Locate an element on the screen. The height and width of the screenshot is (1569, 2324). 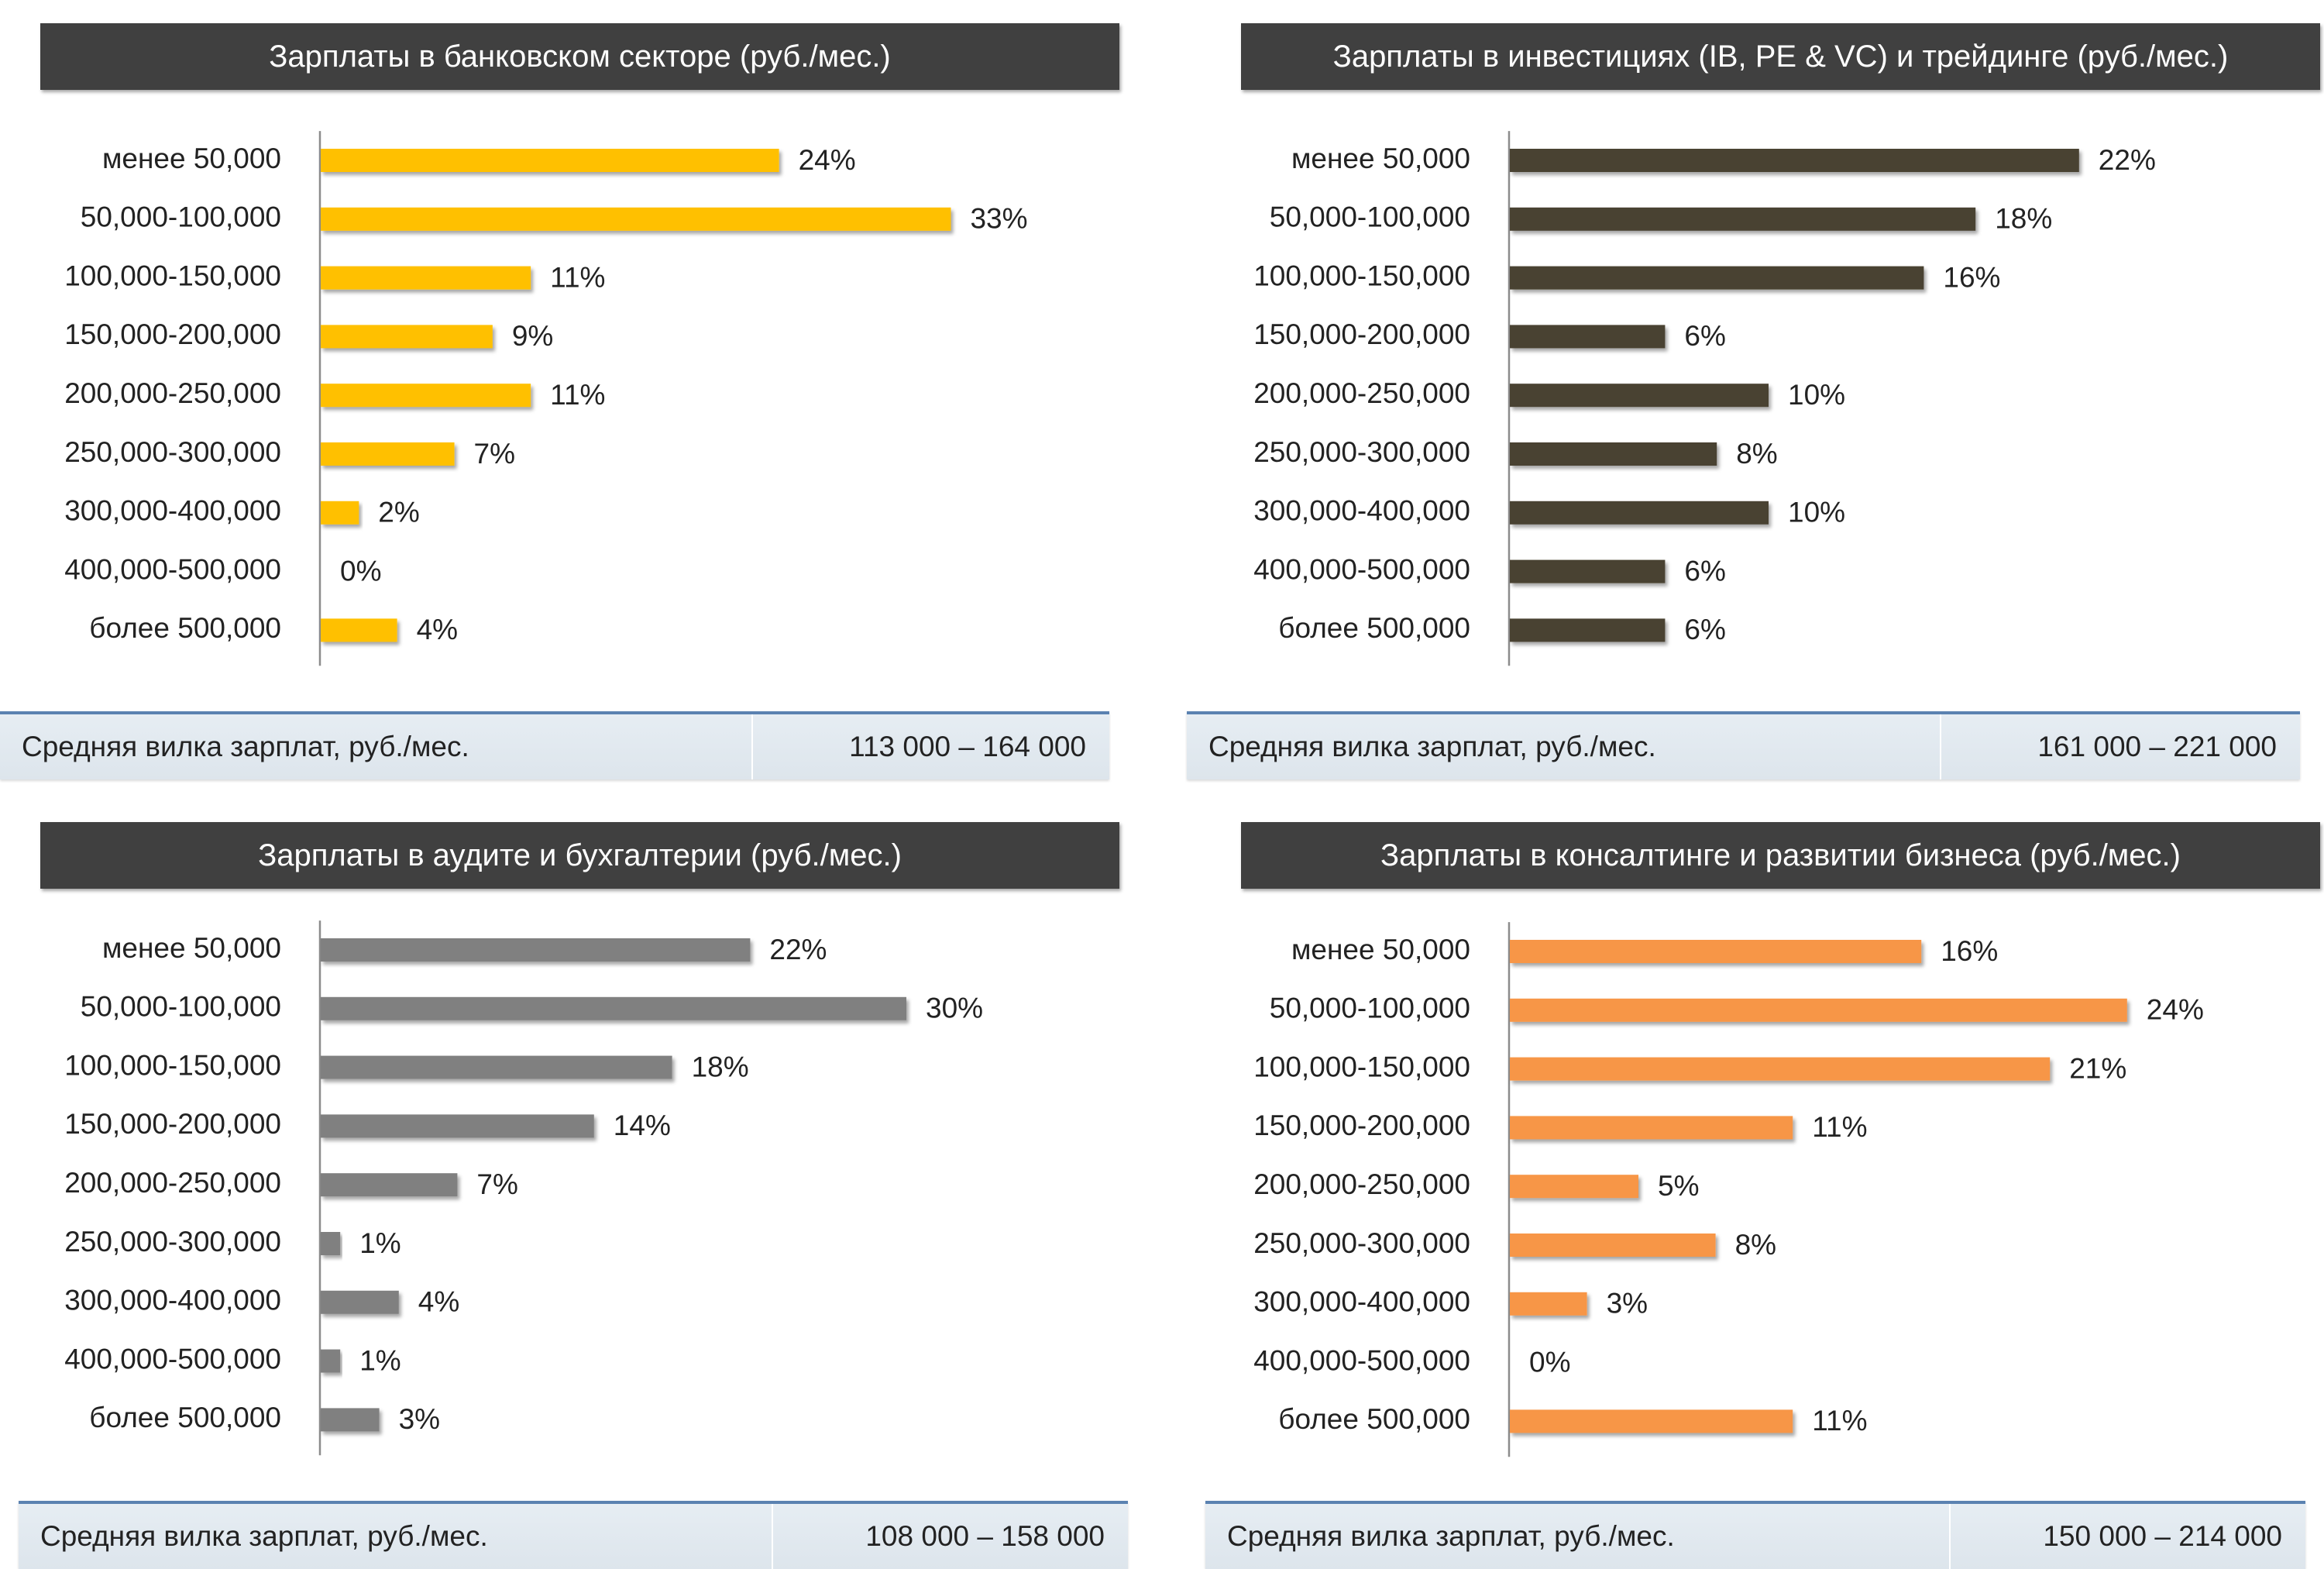
value-label: 33% is located at coordinates (998, 219).